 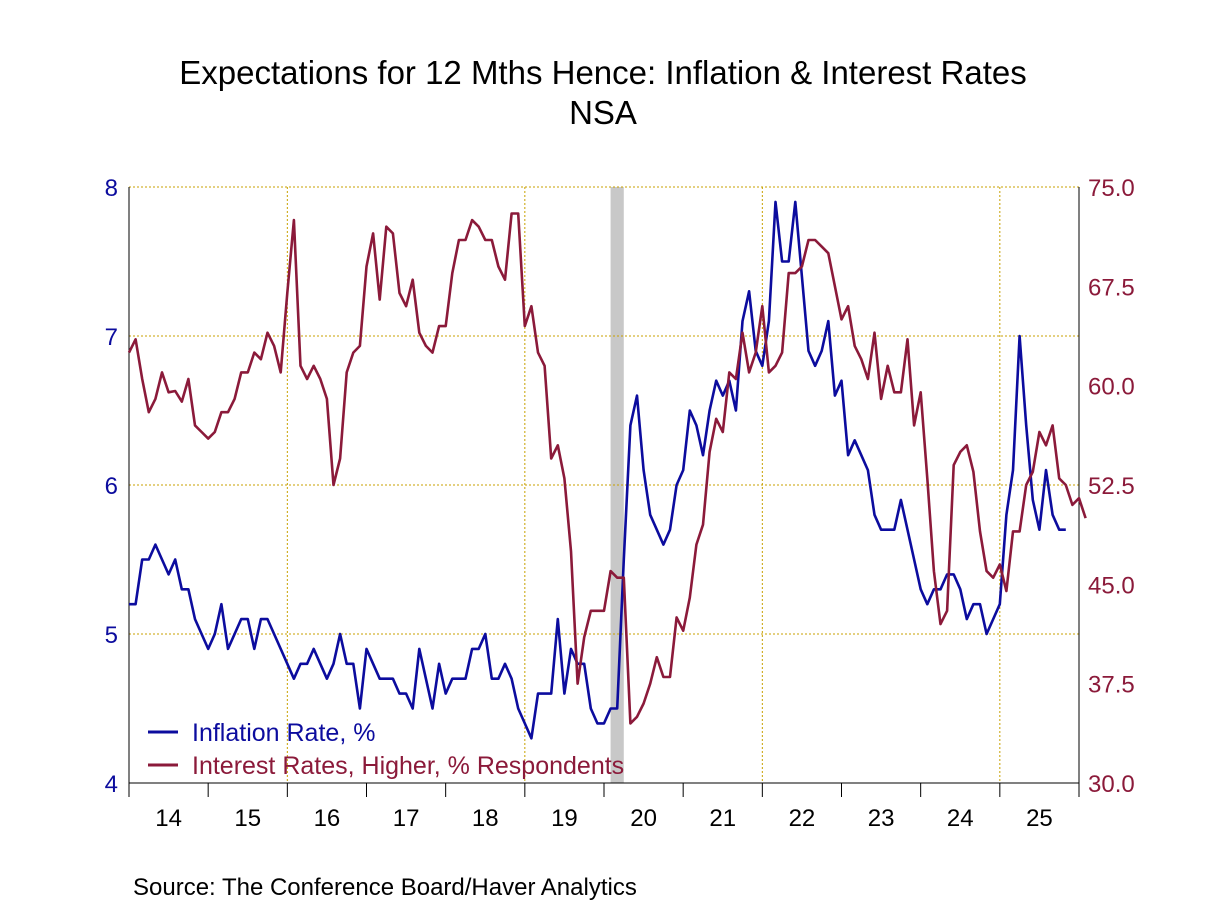 What do you see at coordinates (960, 818) in the screenshot?
I see `x-tick-label: 24` at bounding box center [960, 818].